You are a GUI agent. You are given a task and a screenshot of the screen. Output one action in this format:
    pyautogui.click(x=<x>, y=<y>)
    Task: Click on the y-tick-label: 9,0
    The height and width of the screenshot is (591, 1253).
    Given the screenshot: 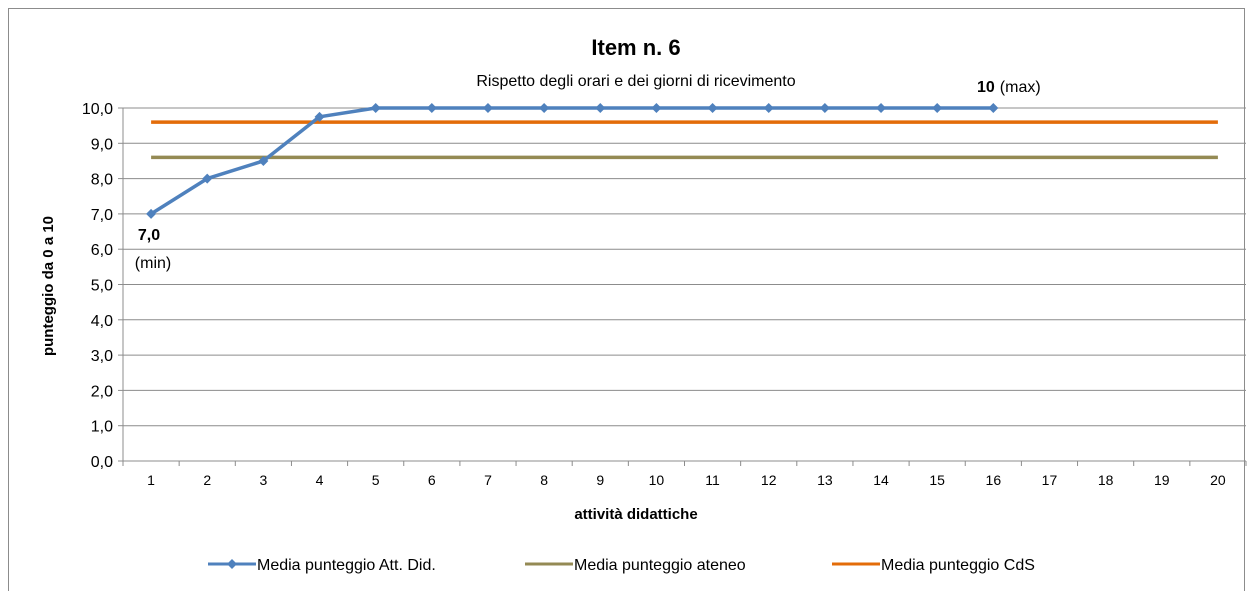 What is the action you would take?
    pyautogui.click(x=102, y=144)
    